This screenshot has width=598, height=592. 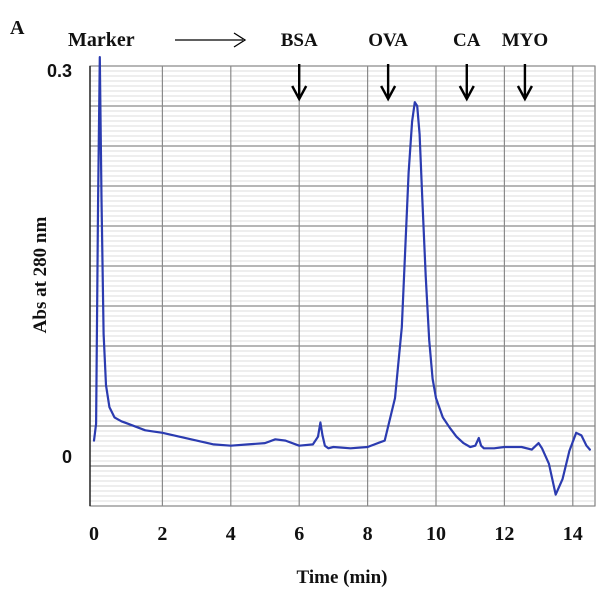 I want to click on marker-label: Marker, so click(x=101, y=40).